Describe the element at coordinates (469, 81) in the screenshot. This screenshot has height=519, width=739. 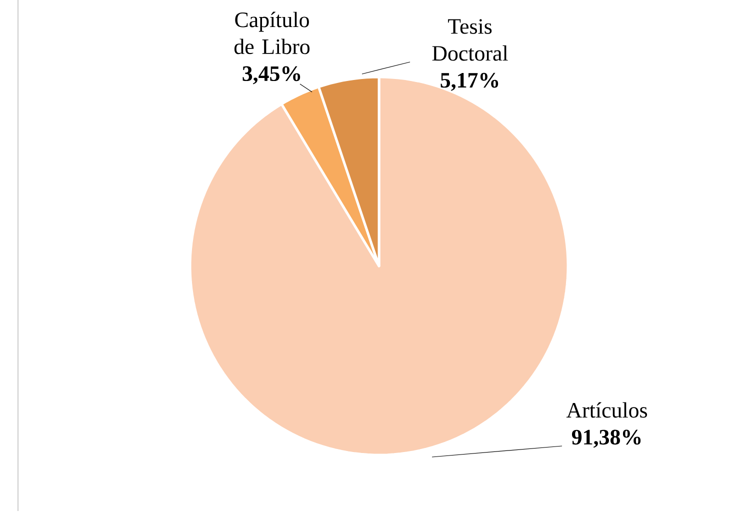
I see `data-label: 5,17%` at that location.